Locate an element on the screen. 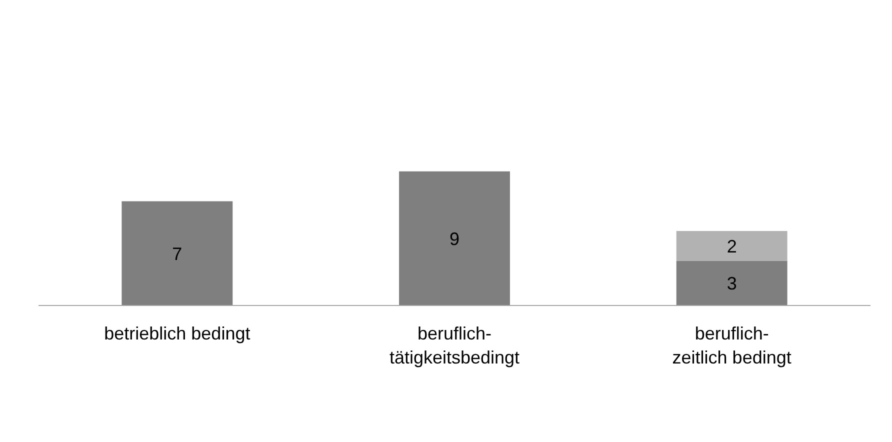 This screenshot has height=442, width=892. data-label: 9 is located at coordinates (454, 238).